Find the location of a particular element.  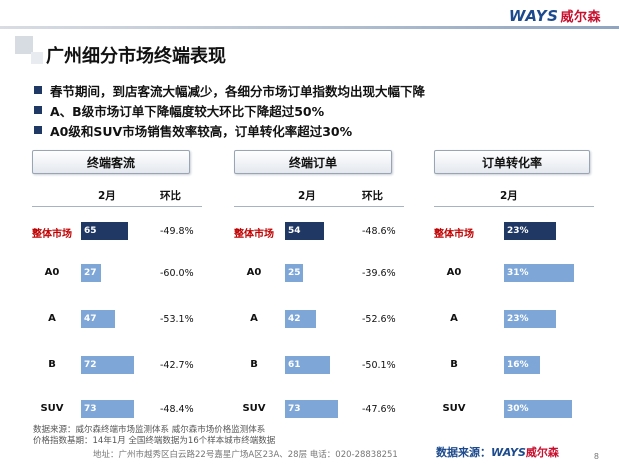

bullet-item: 春节期间，到店客流大幅减少，各细分市场订单指数均出现大幅下降 is located at coordinates (229, 90).